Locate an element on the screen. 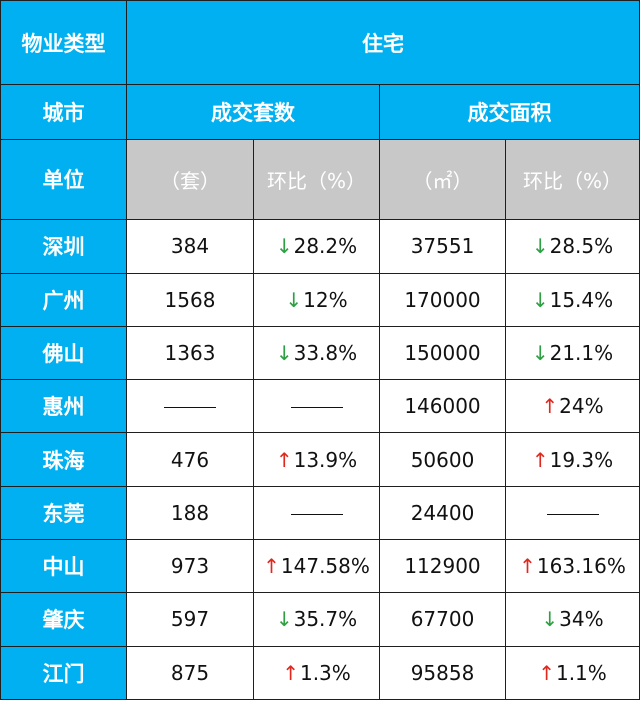  percent-value: 147.58% is located at coordinates (325, 566).